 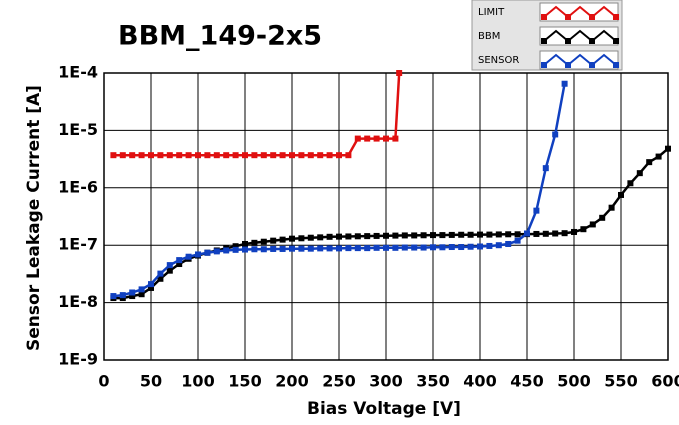 I want to click on x-axis-label: Bias Voltage [V], so click(x=384, y=409).